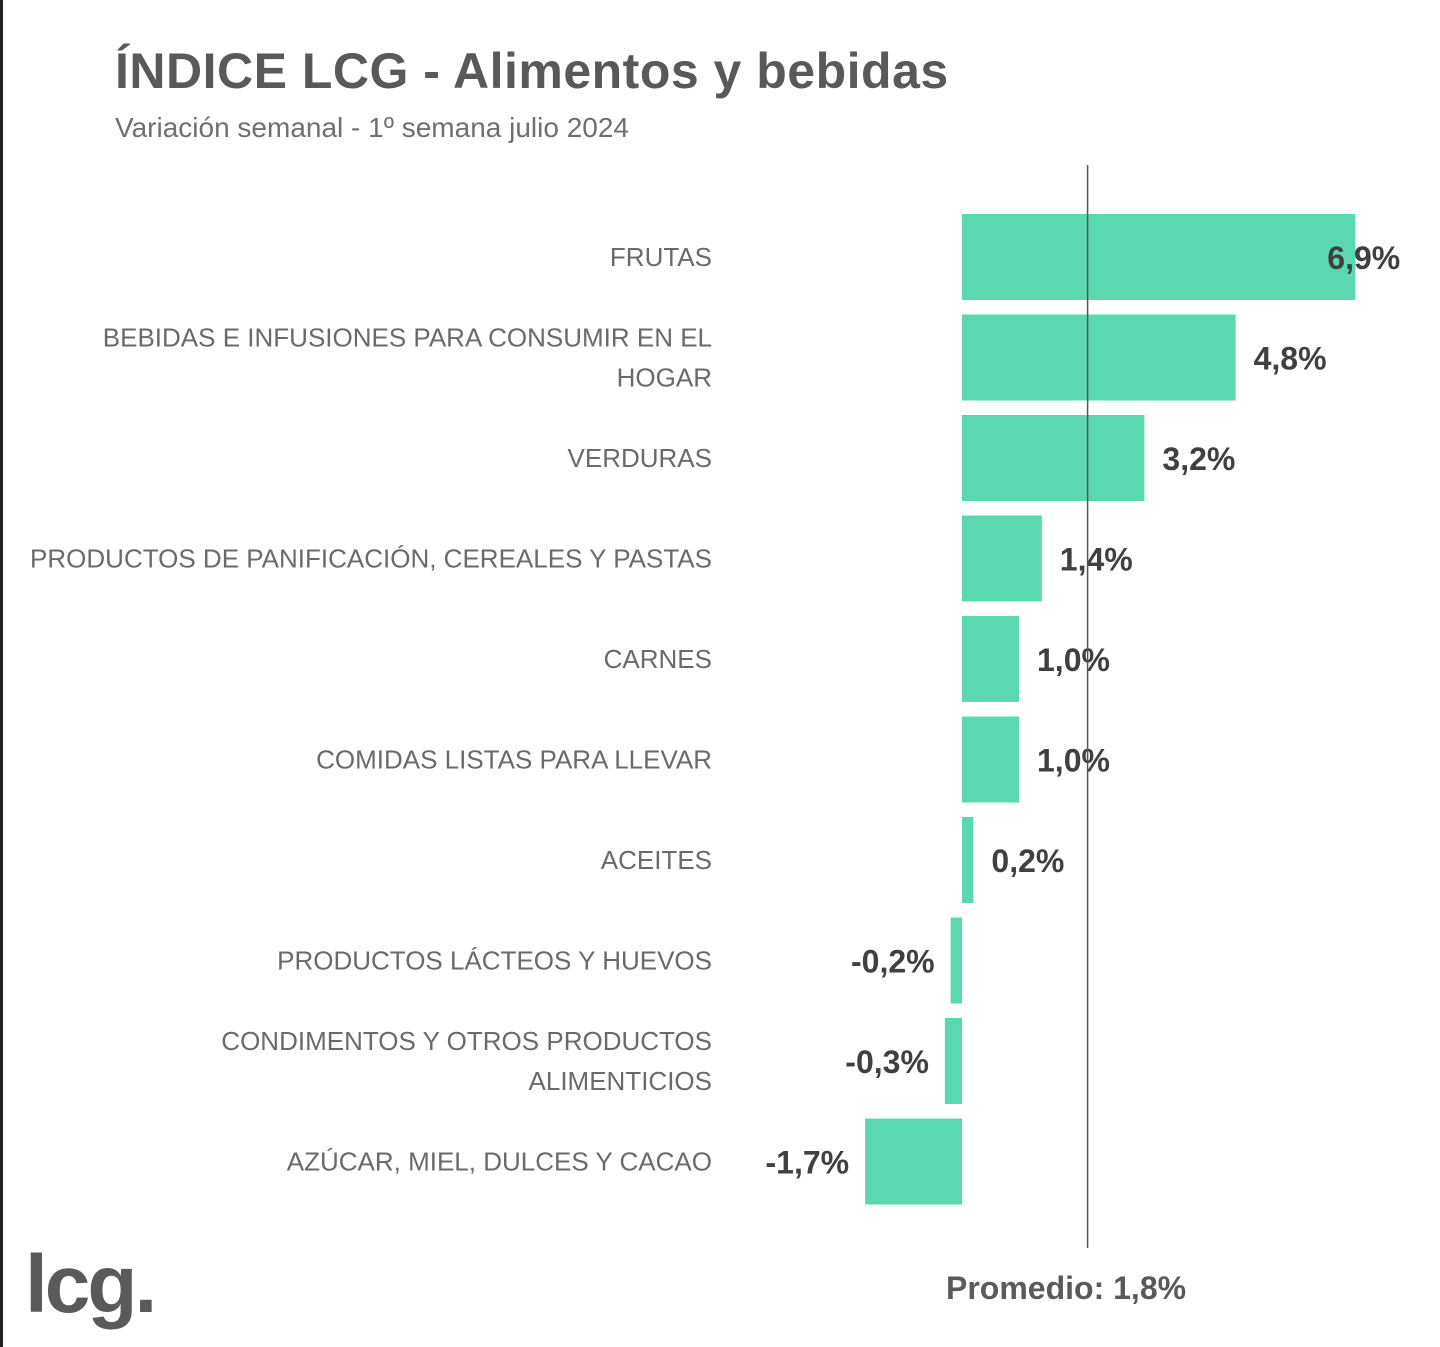 This screenshot has width=1440, height=1347. What do you see at coordinates (466, 1041) in the screenshot?
I see `category-label-8-line-0: CONDIMENTOS Y OTROS PRODUCTOS` at bounding box center [466, 1041].